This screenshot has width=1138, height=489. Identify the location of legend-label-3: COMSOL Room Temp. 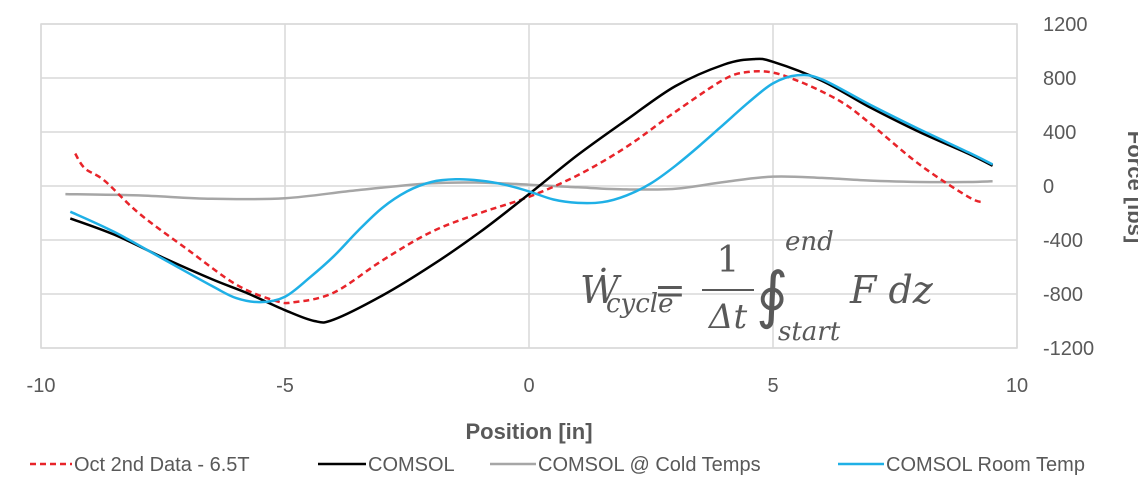
(985, 465).